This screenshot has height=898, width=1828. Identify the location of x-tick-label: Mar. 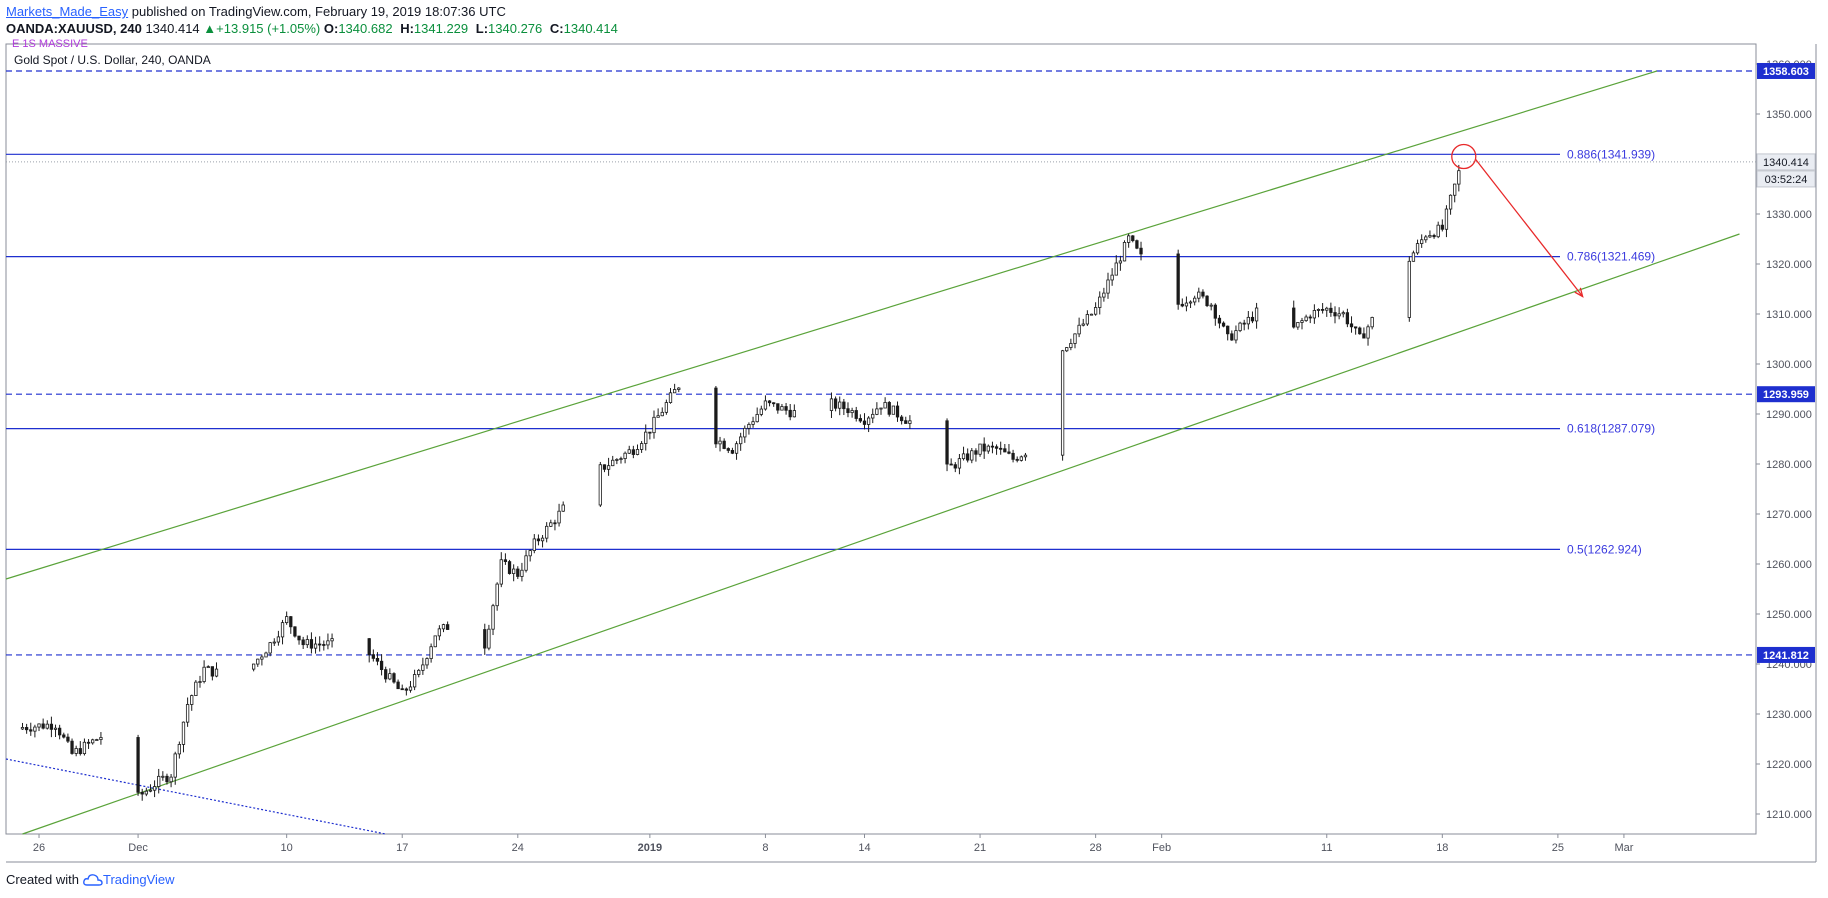
(1623, 848).